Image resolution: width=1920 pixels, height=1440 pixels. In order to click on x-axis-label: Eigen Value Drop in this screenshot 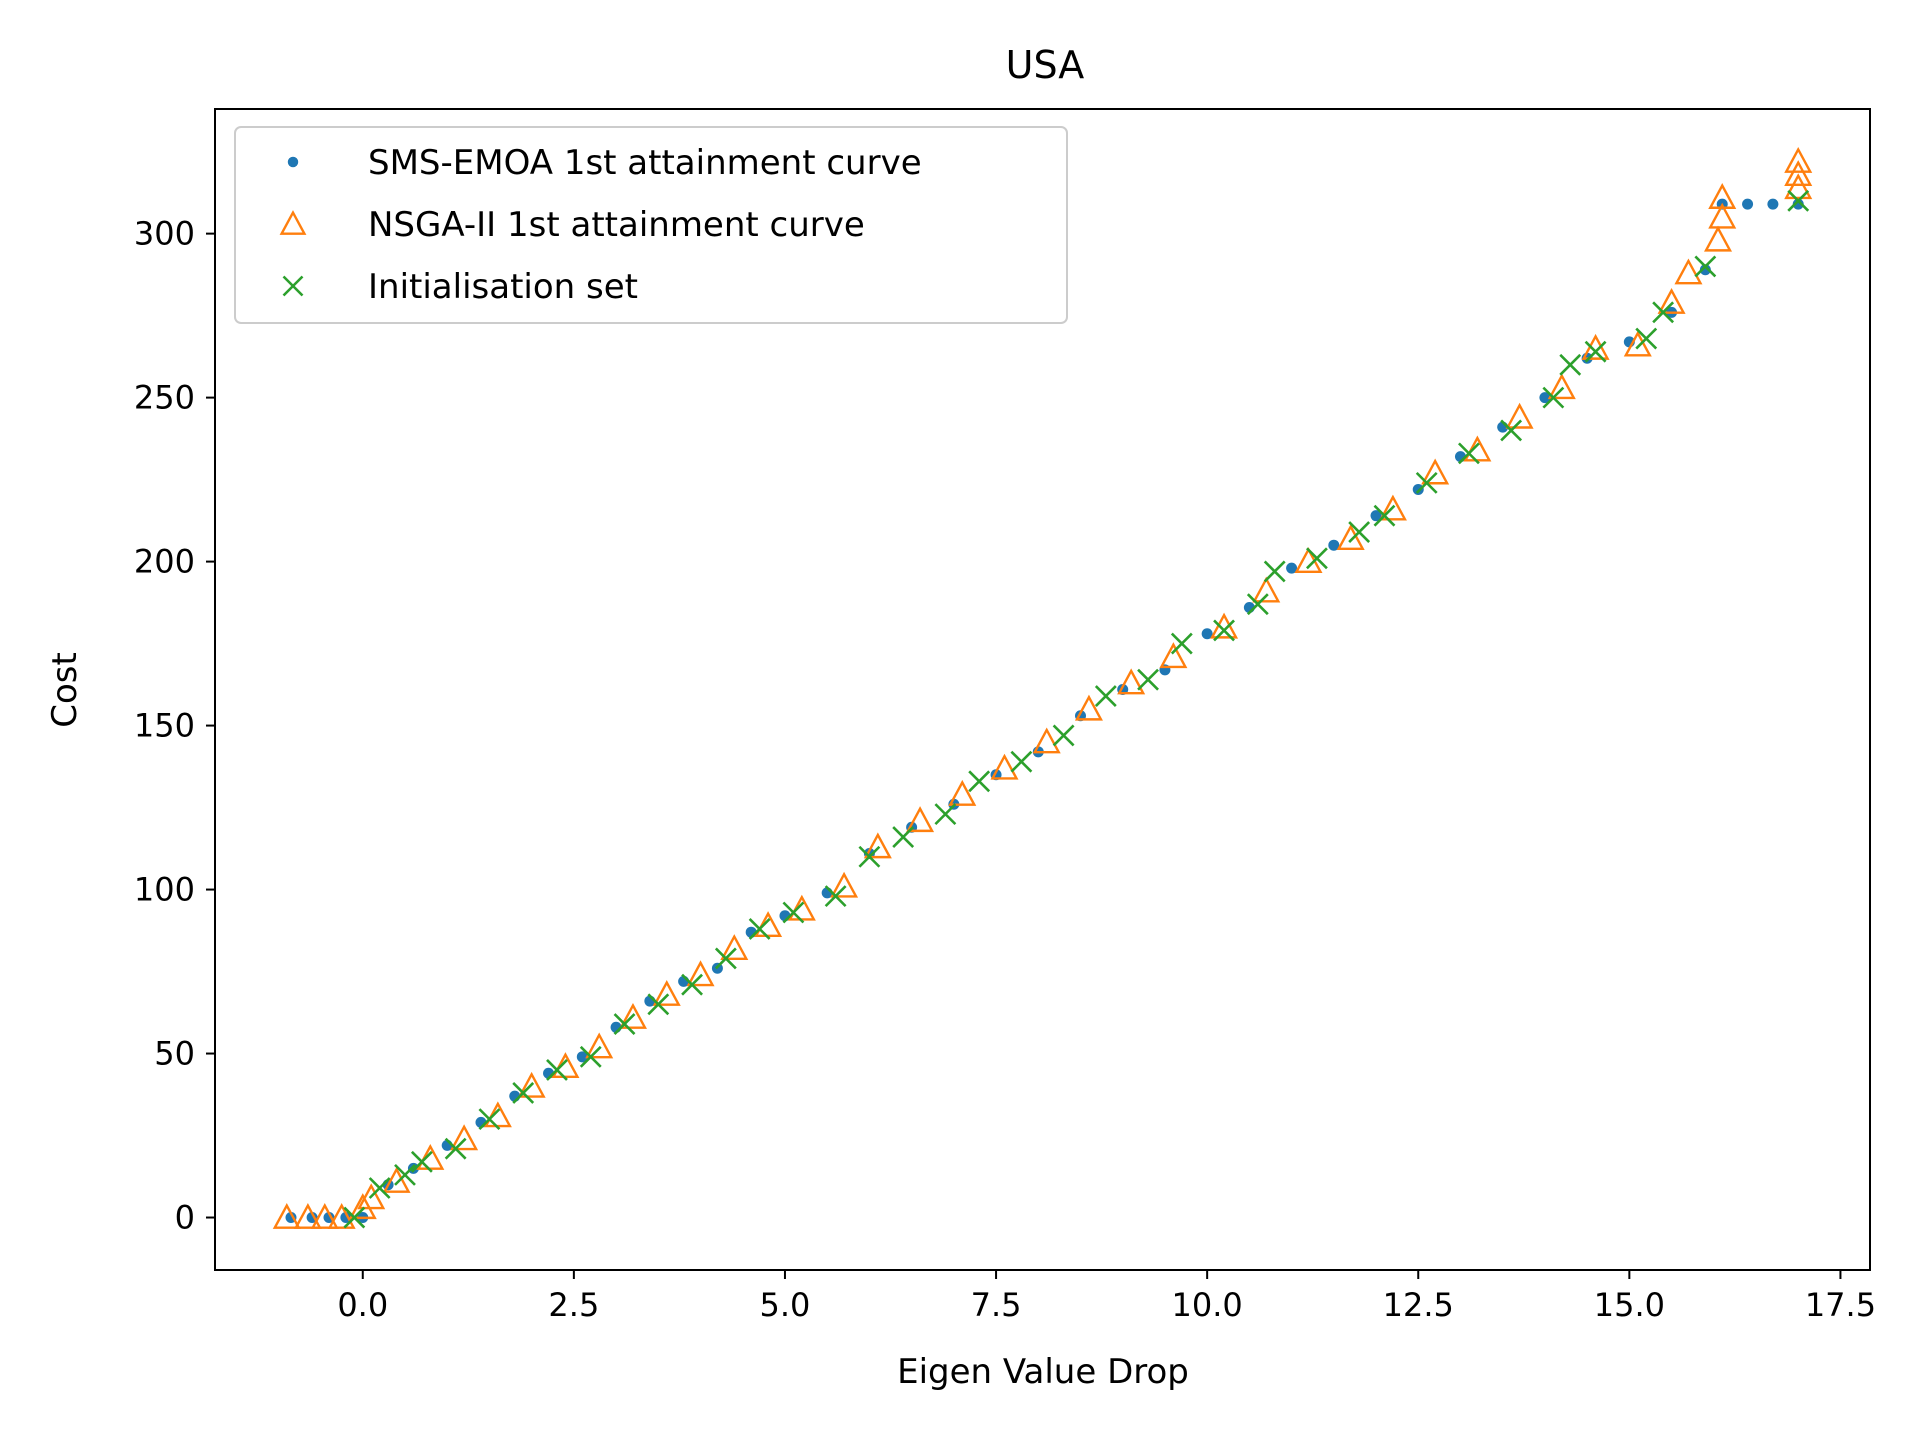, I will do `click(1043, 1372)`.